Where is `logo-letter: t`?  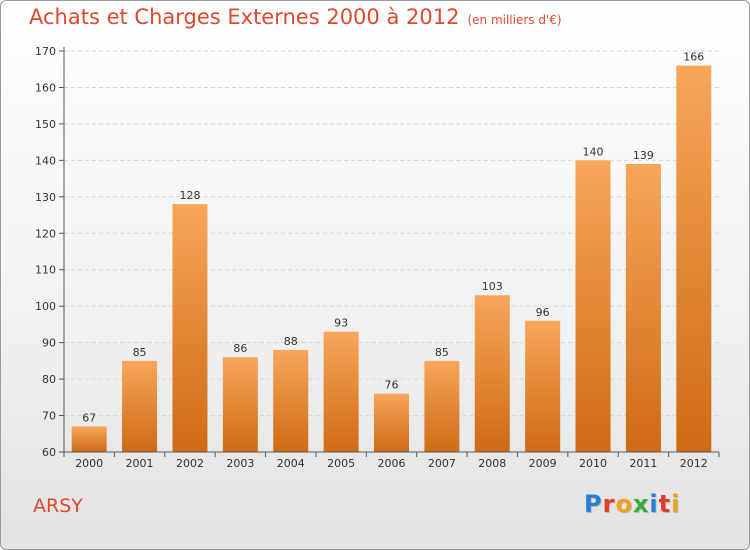 logo-letter: t is located at coordinates (665, 504).